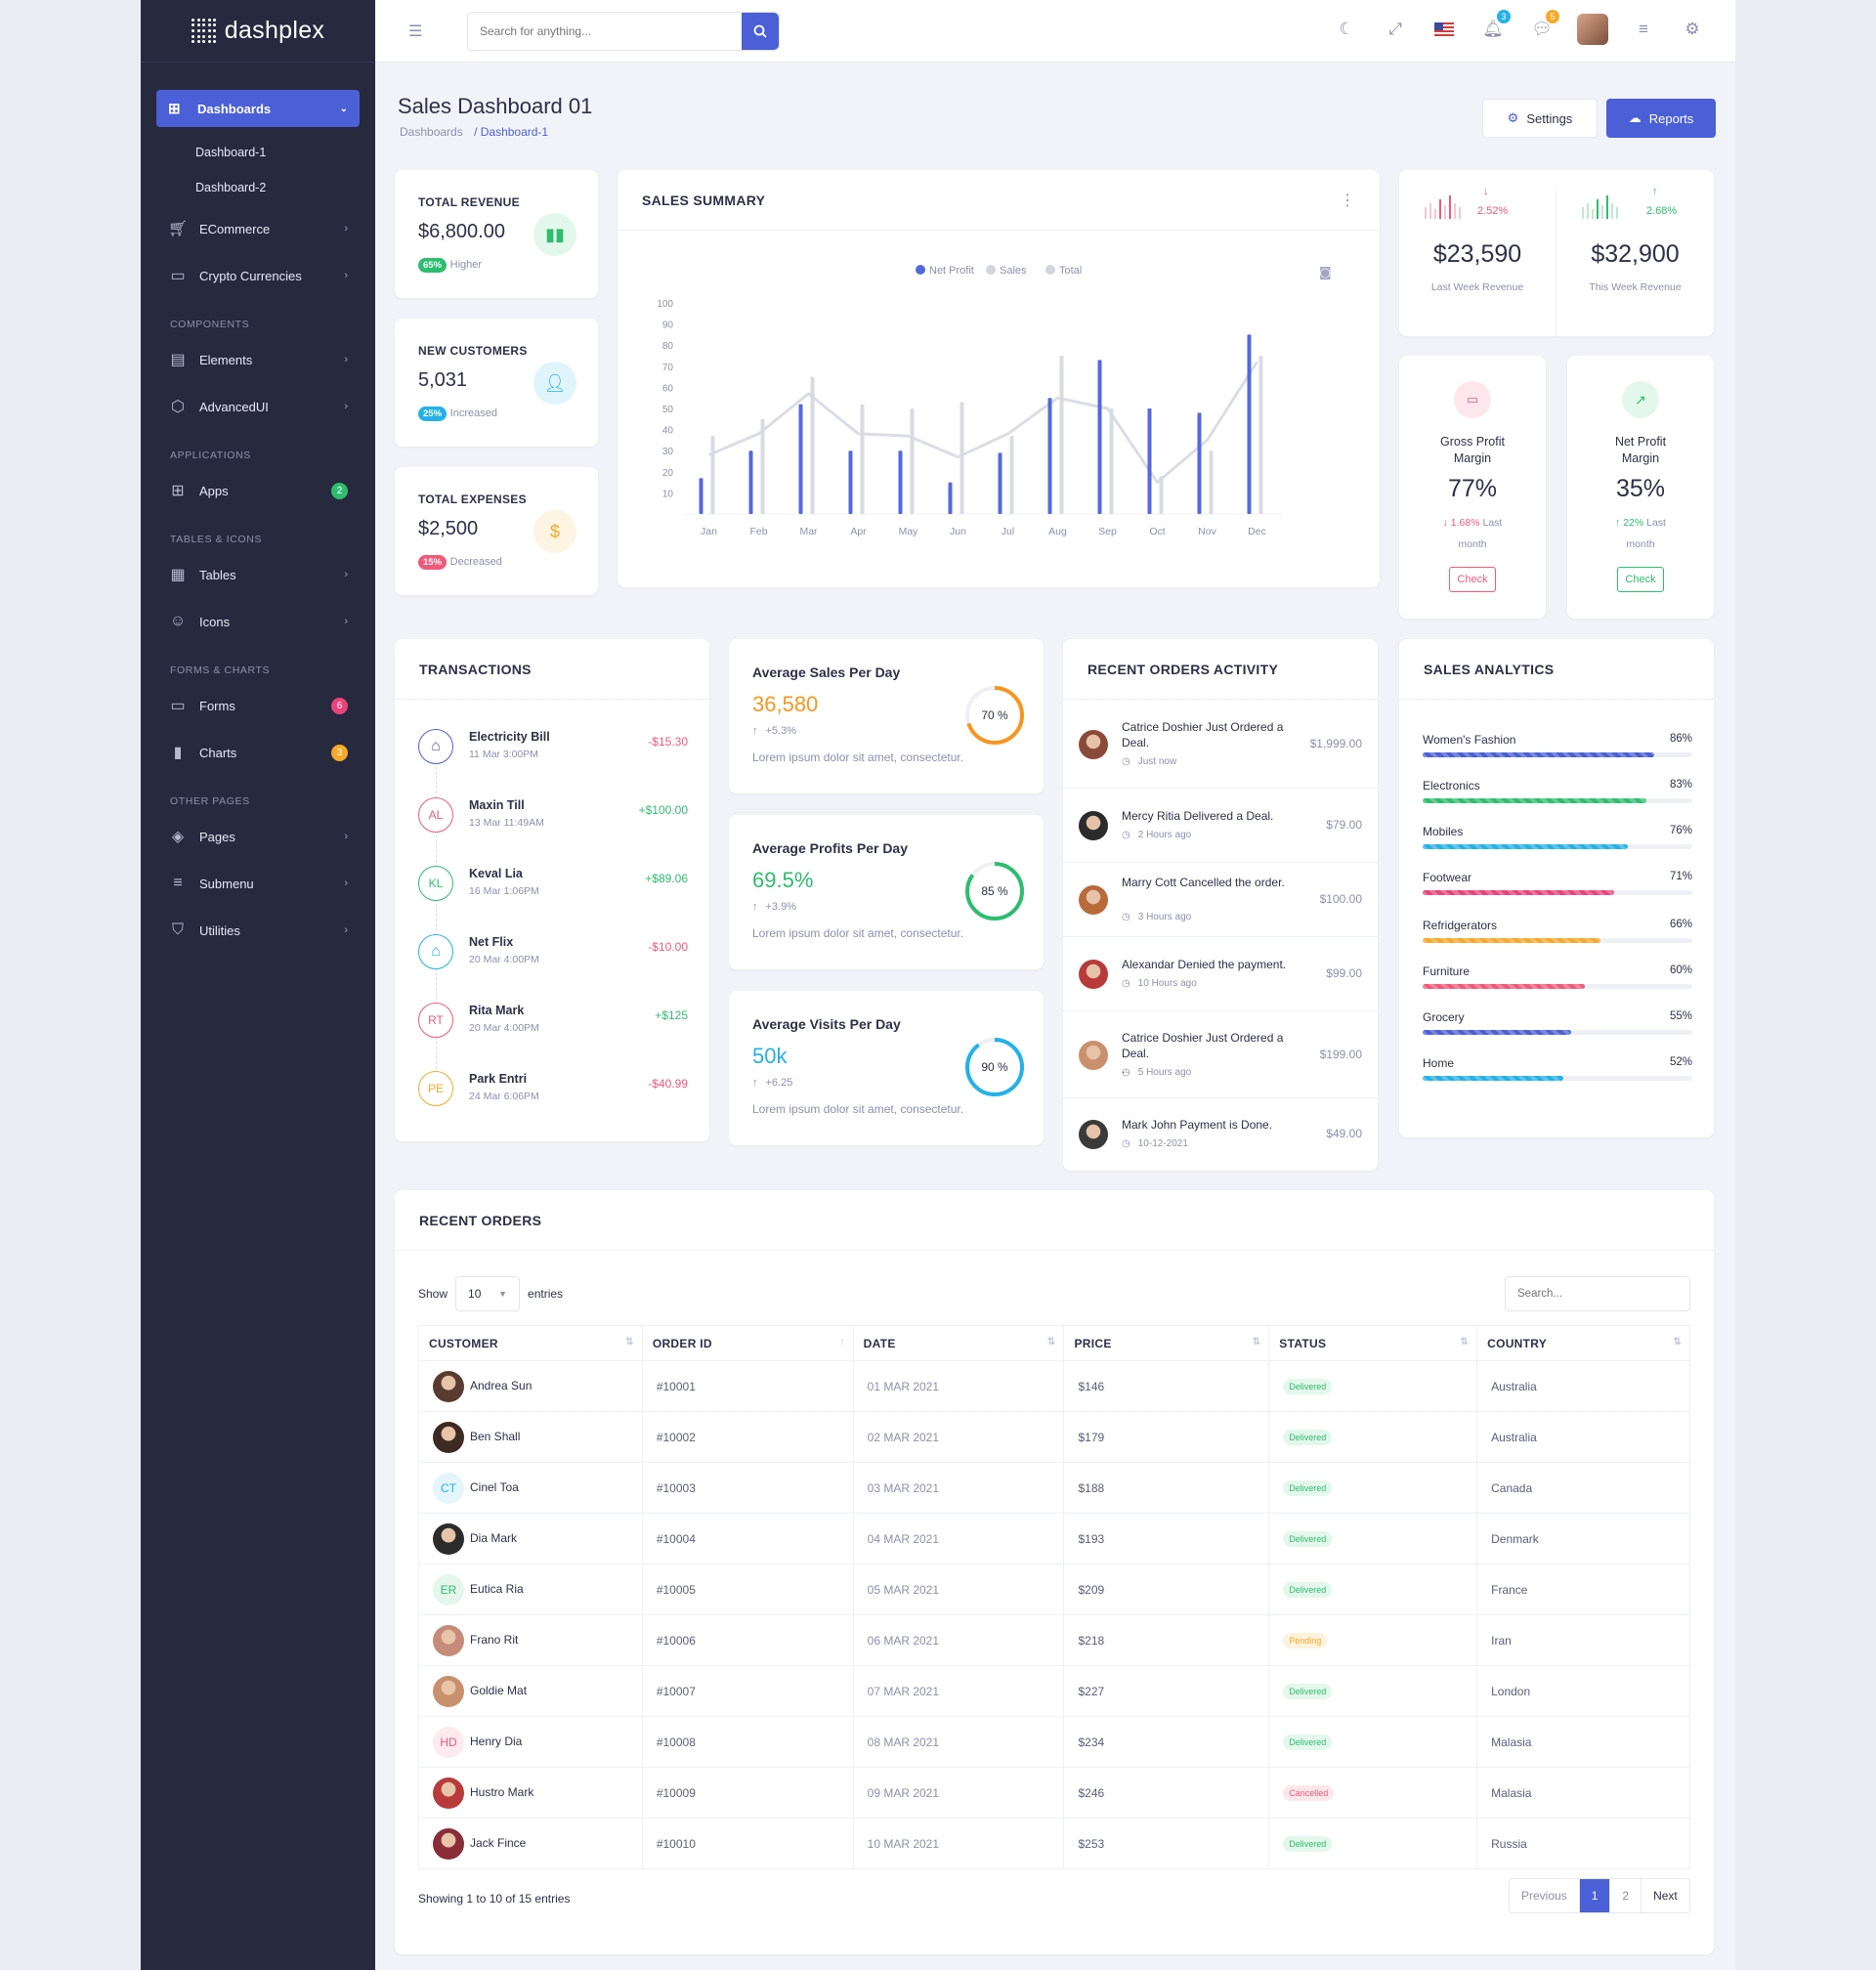  Describe the element at coordinates (178, 491) in the screenshot. I see `grid-icon: ⊞` at that location.